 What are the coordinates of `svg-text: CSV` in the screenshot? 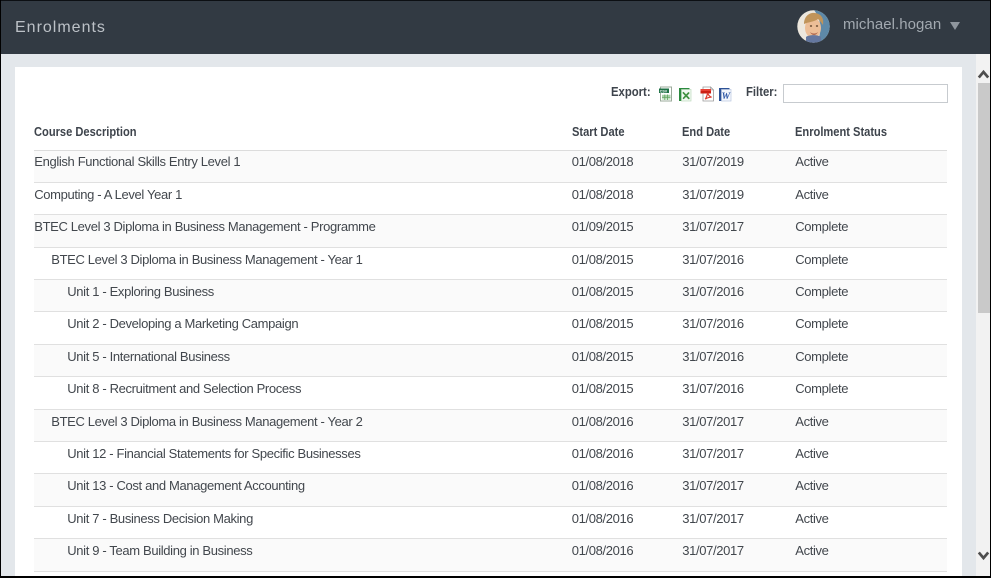 It's located at (664, 91).